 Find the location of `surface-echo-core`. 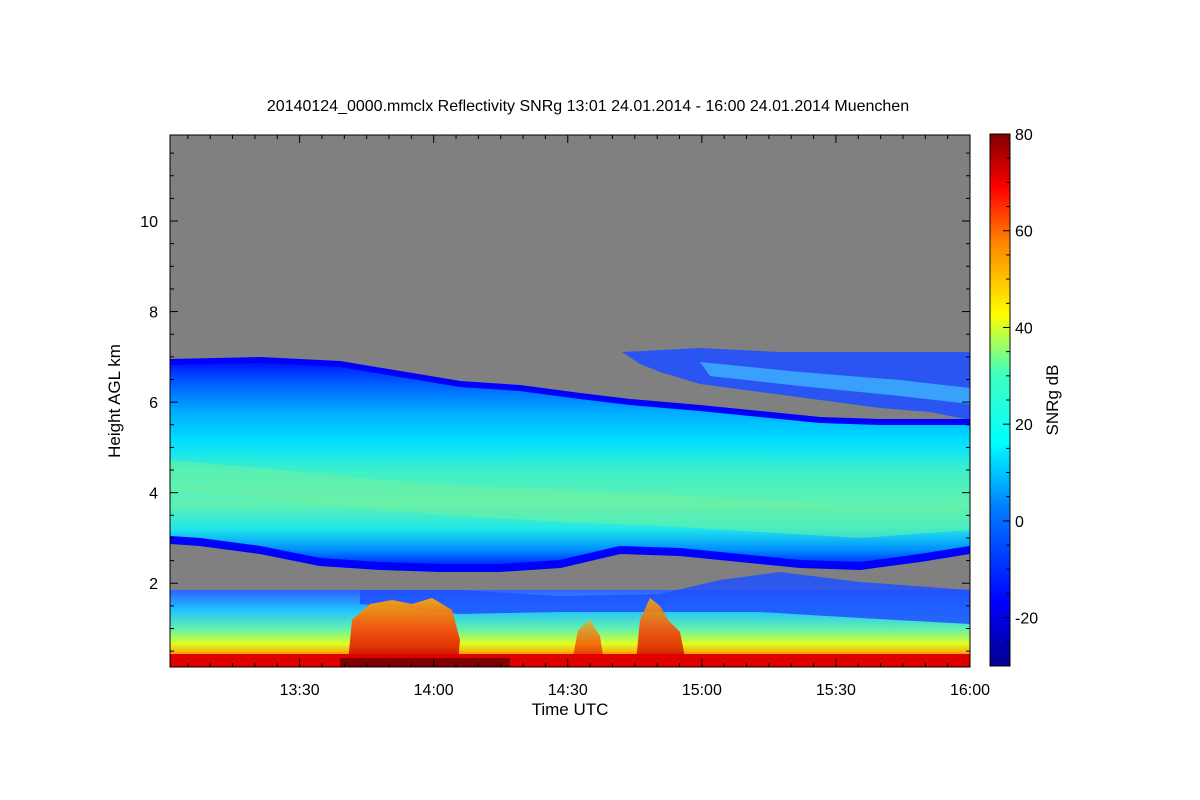

surface-echo-core is located at coordinates (425, 662).